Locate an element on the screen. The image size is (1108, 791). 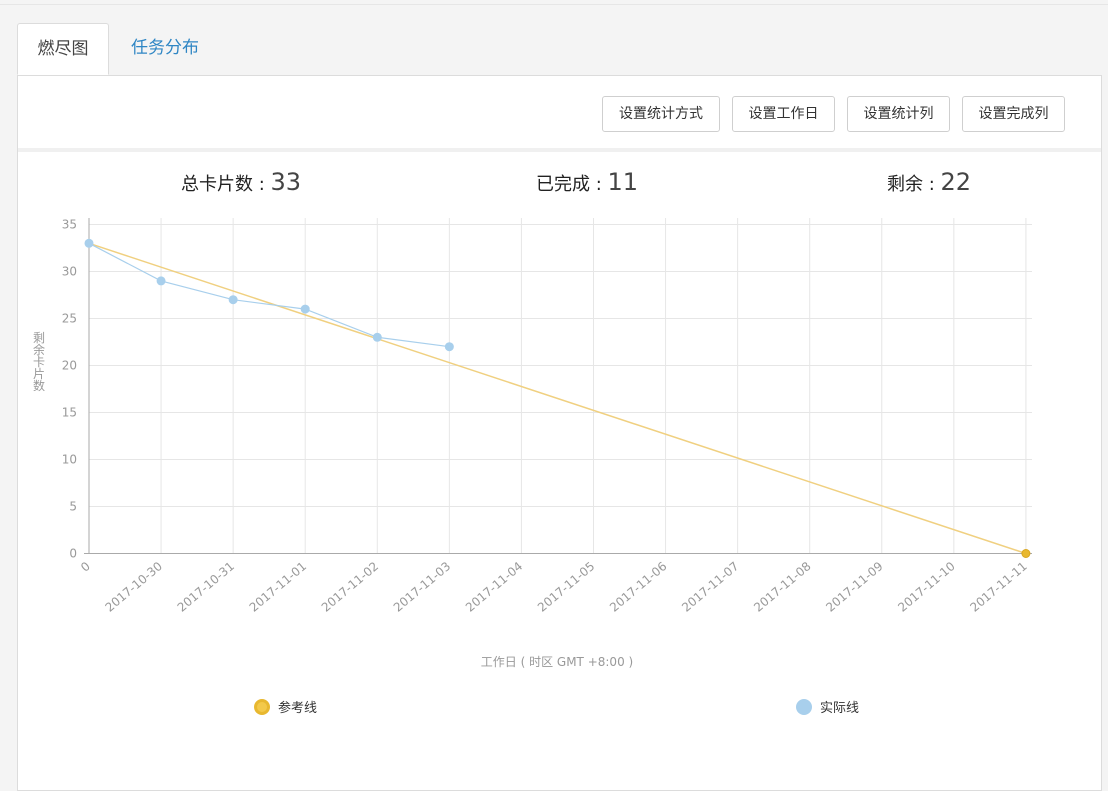
tab-bar: 燃尽图 任务分布 is located at coordinates (559, 49).